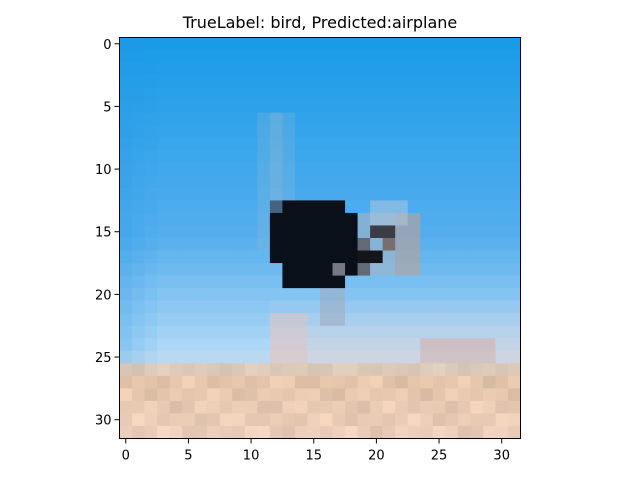  What do you see at coordinates (103, 358) in the screenshot?
I see `y-tick-label: 25` at bounding box center [103, 358].